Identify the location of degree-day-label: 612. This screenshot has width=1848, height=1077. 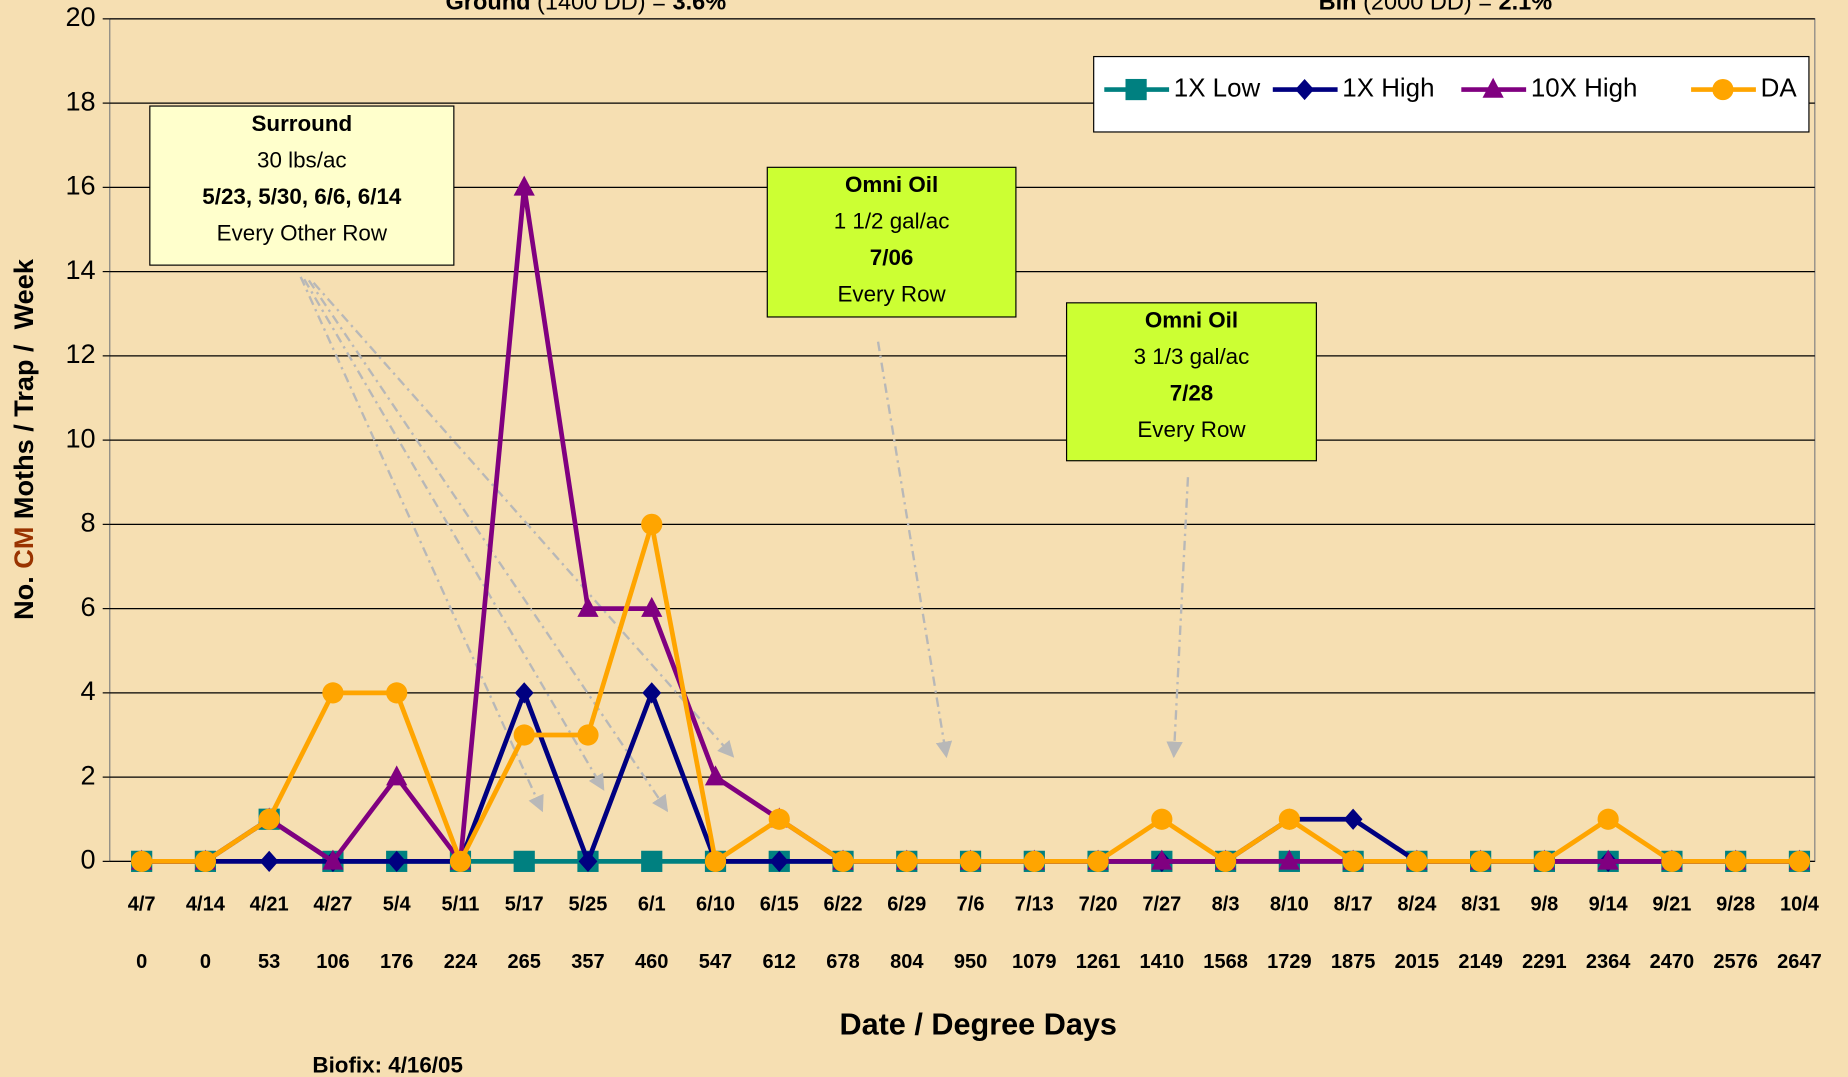
(779, 962).